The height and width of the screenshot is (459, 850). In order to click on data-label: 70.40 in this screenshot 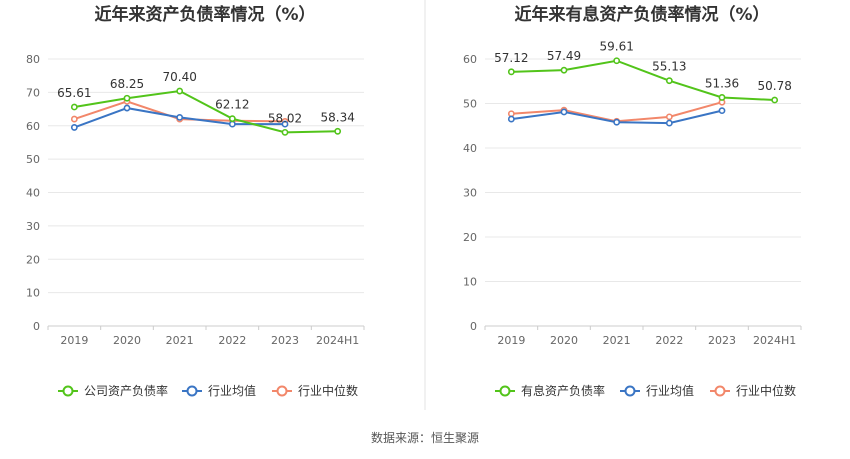, I will do `click(179, 77)`.